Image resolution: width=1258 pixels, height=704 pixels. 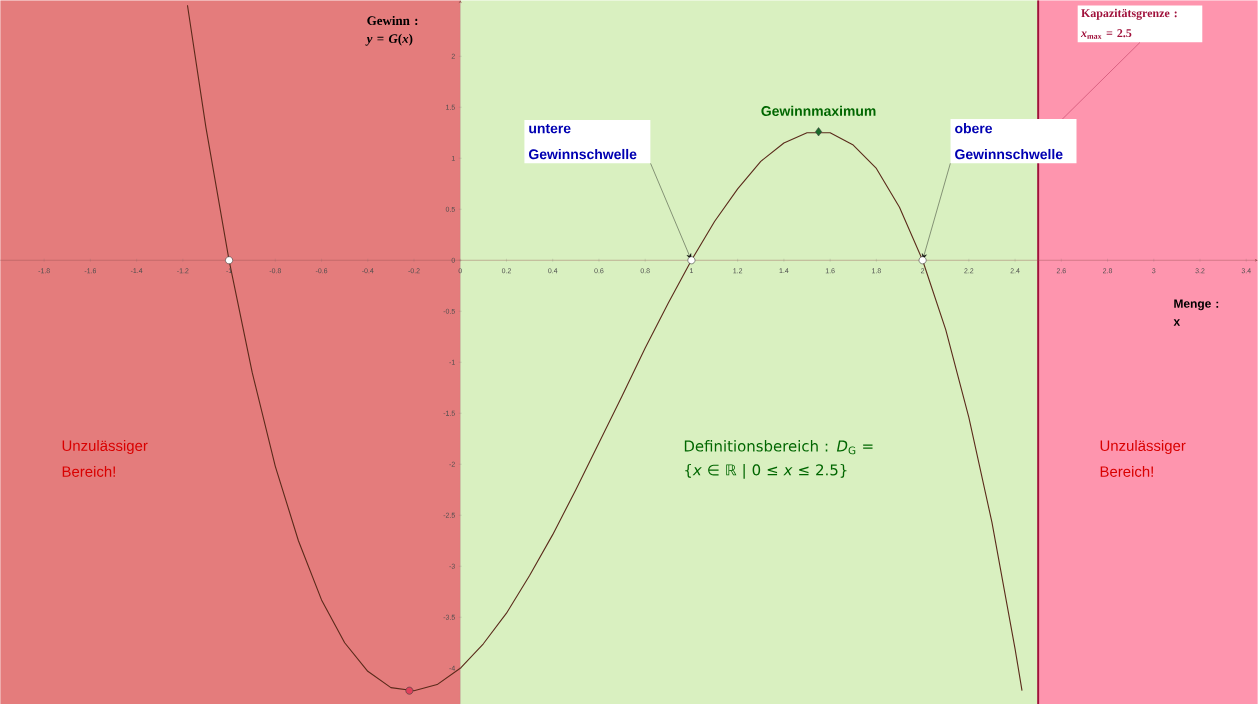 I want to click on annotation: untere Gewinnschwelle, so click(x=582, y=141).